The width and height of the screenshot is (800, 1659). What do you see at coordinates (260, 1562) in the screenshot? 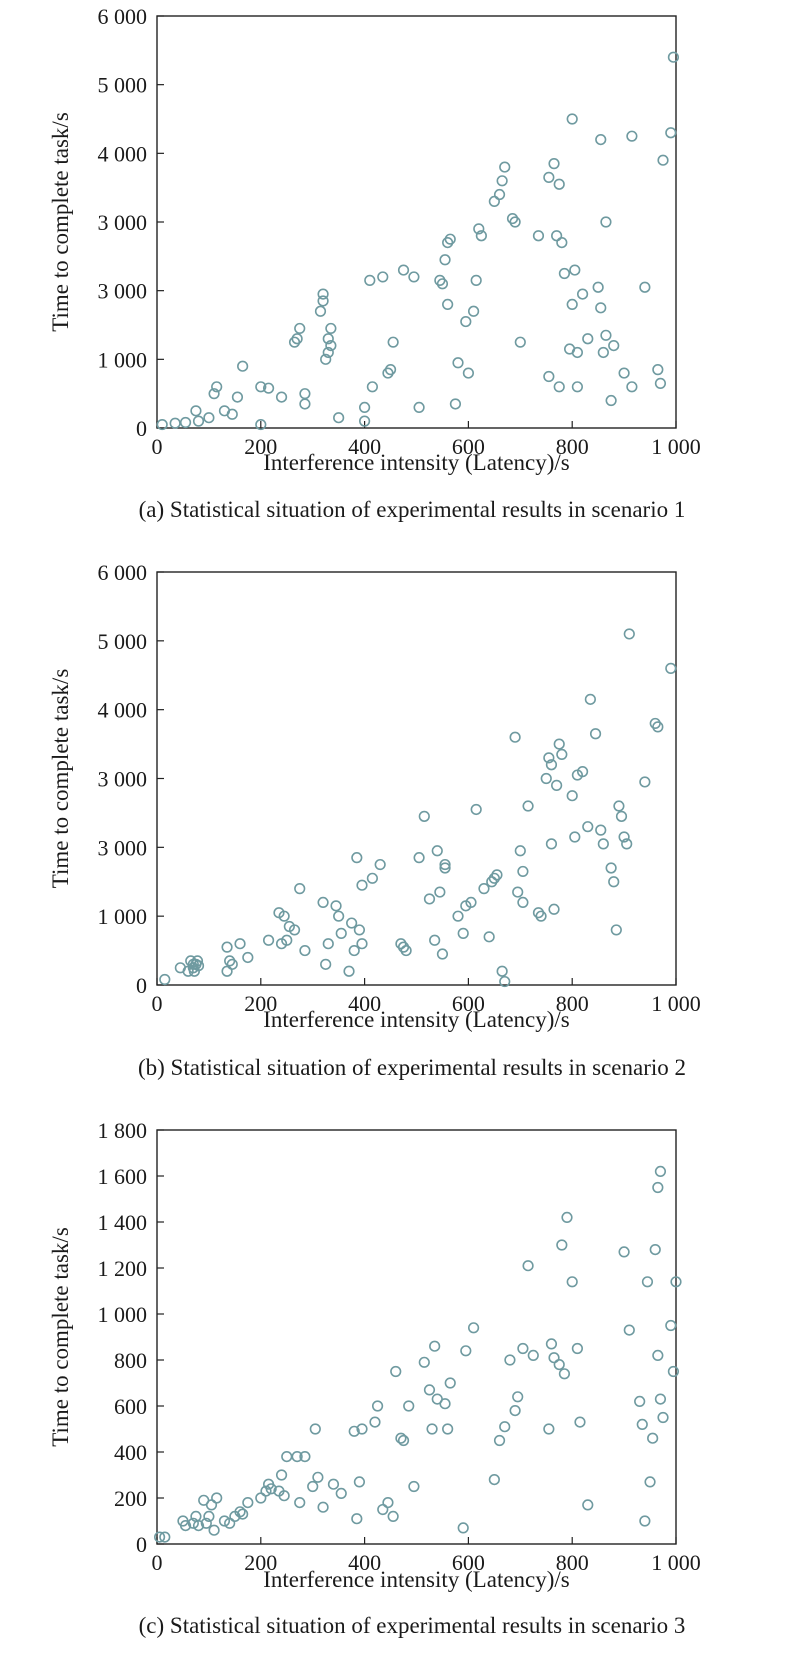
I see `x-tick-label: 200` at bounding box center [260, 1562].